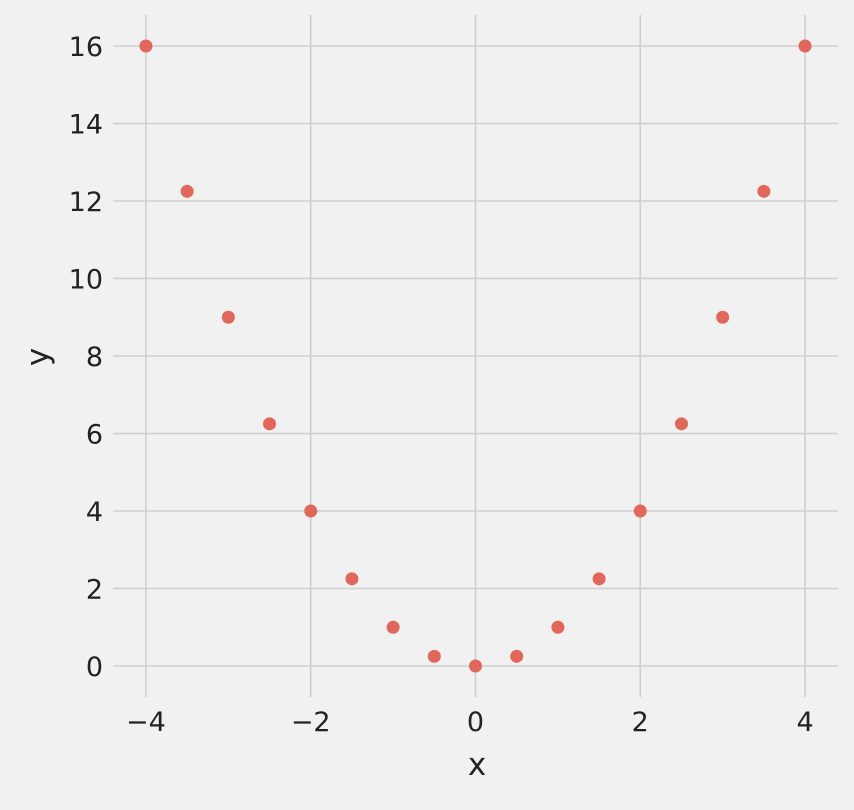 The height and width of the screenshot is (810, 854). Describe the element at coordinates (86, 202) in the screenshot. I see `y-tick-label: 12` at that location.